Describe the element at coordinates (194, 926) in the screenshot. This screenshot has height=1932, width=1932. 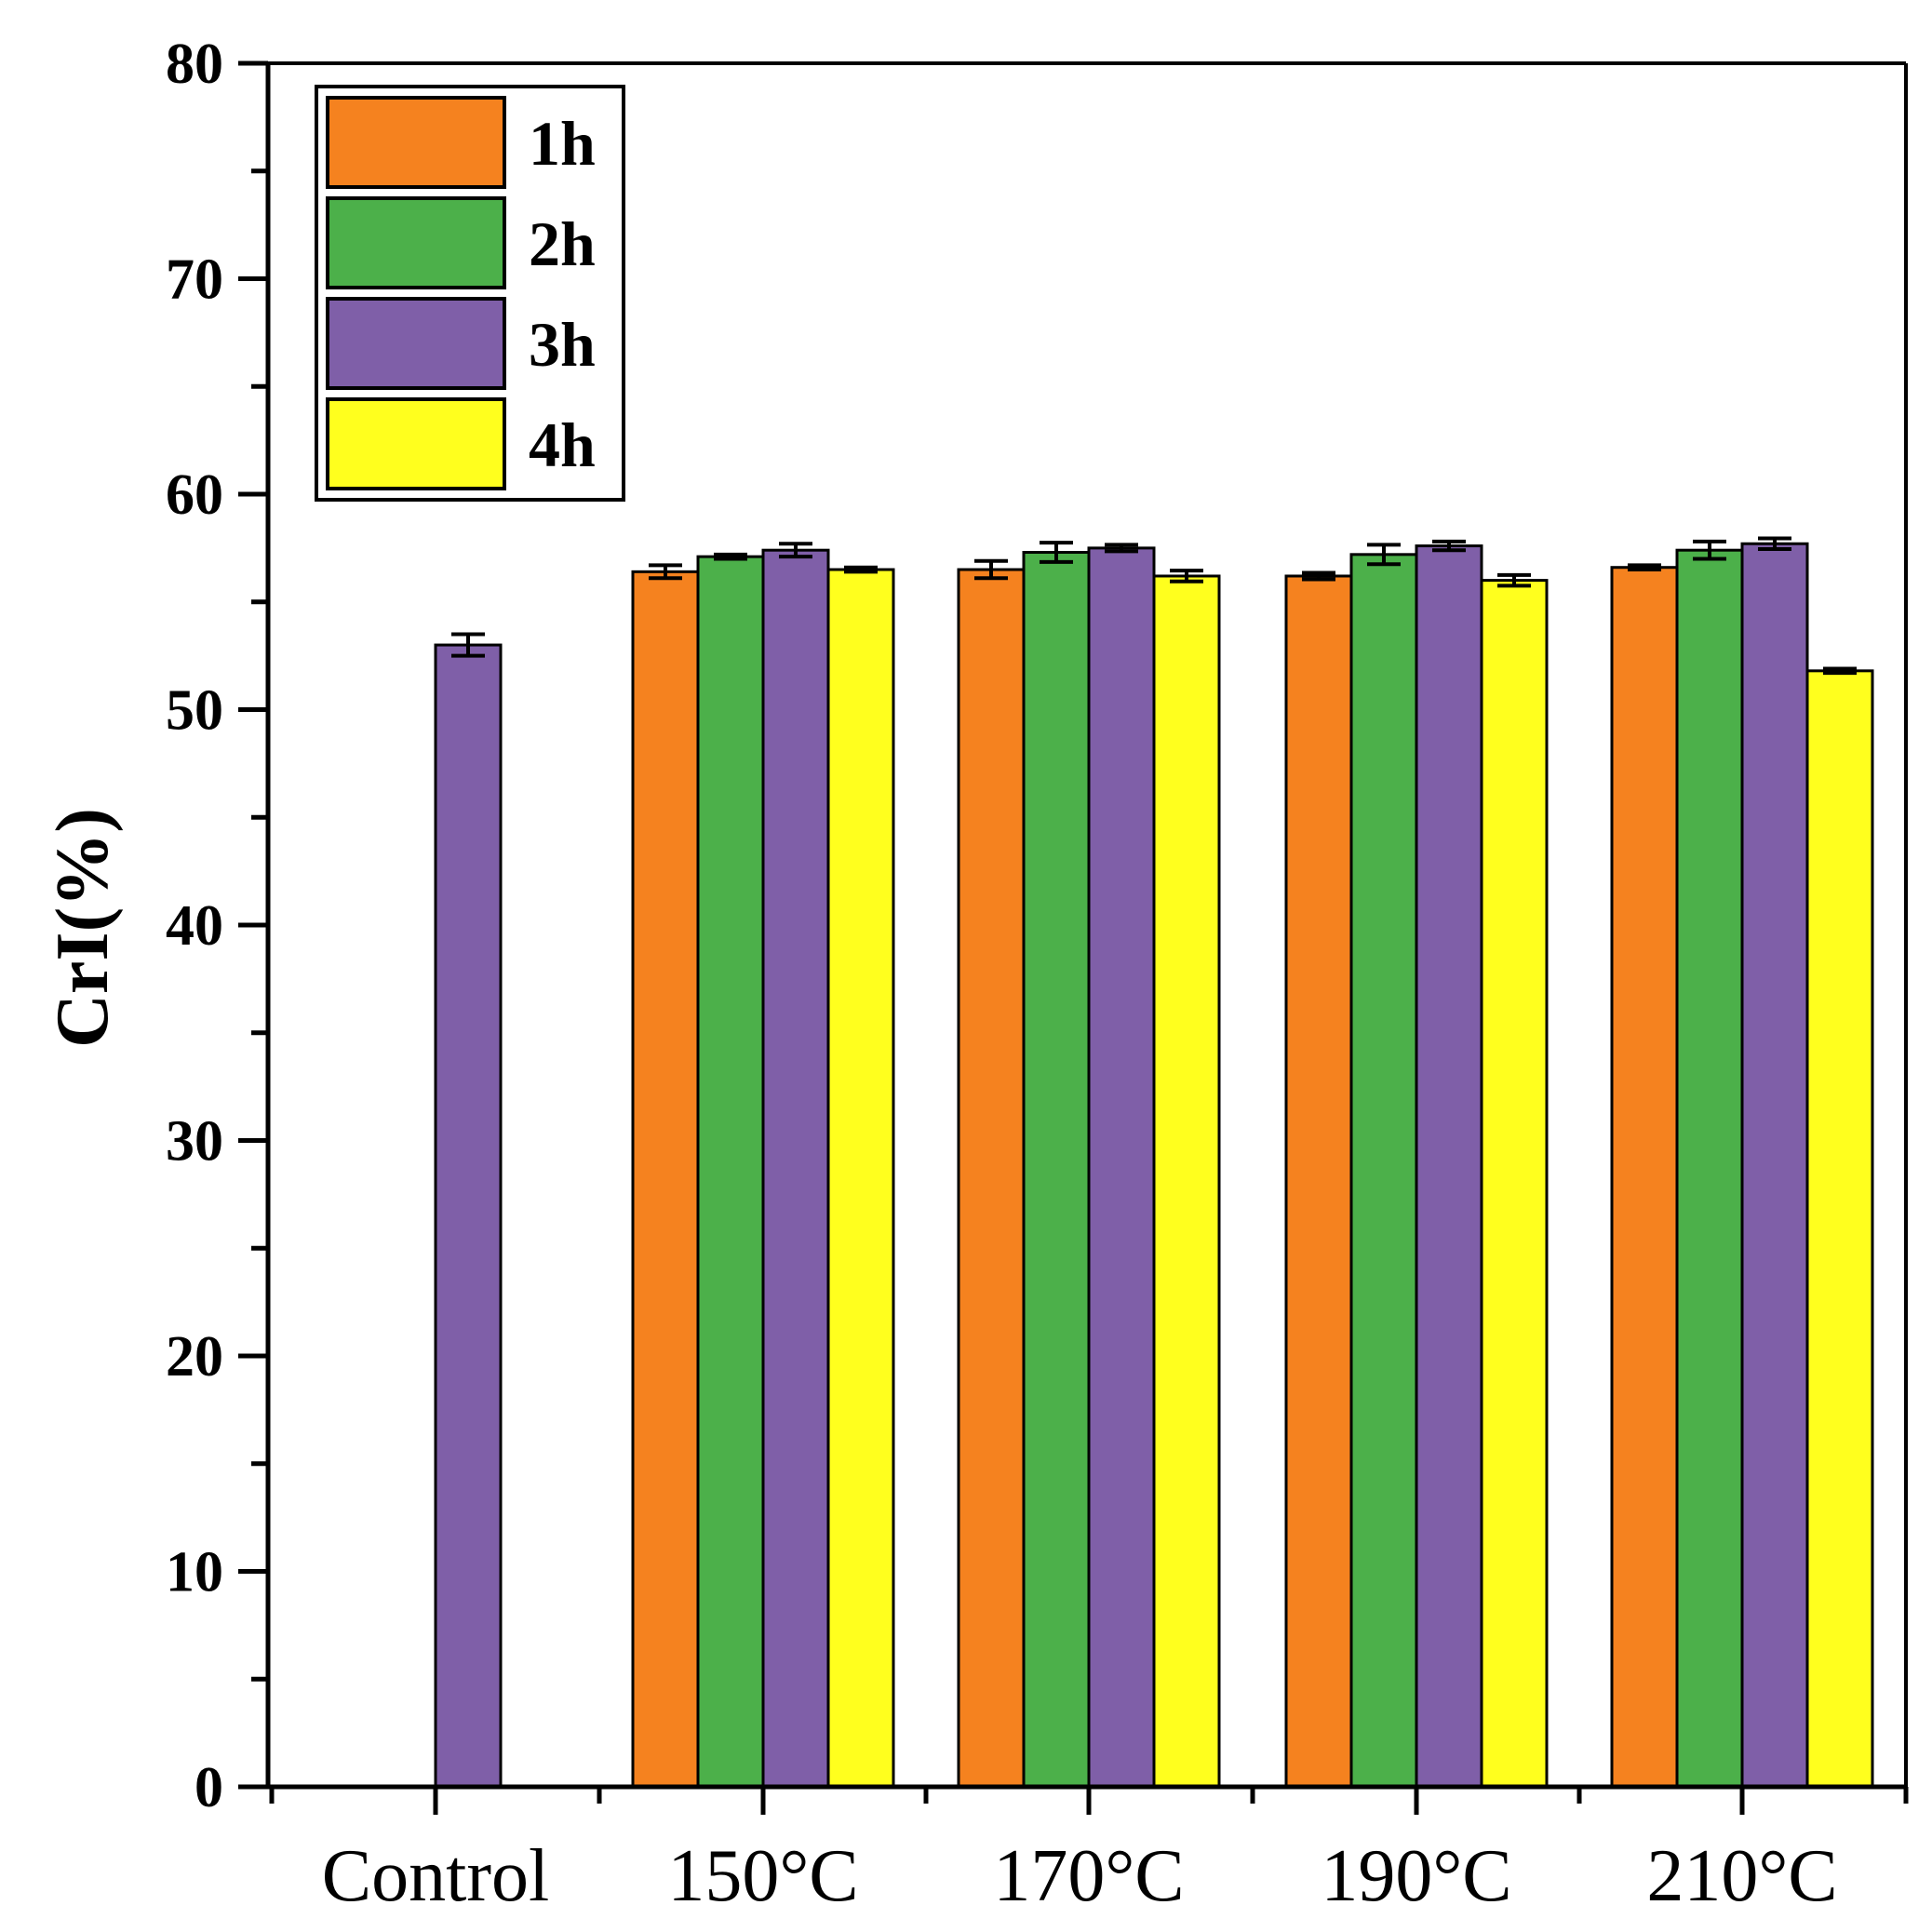
I see `y-tick-label: 40` at that location.